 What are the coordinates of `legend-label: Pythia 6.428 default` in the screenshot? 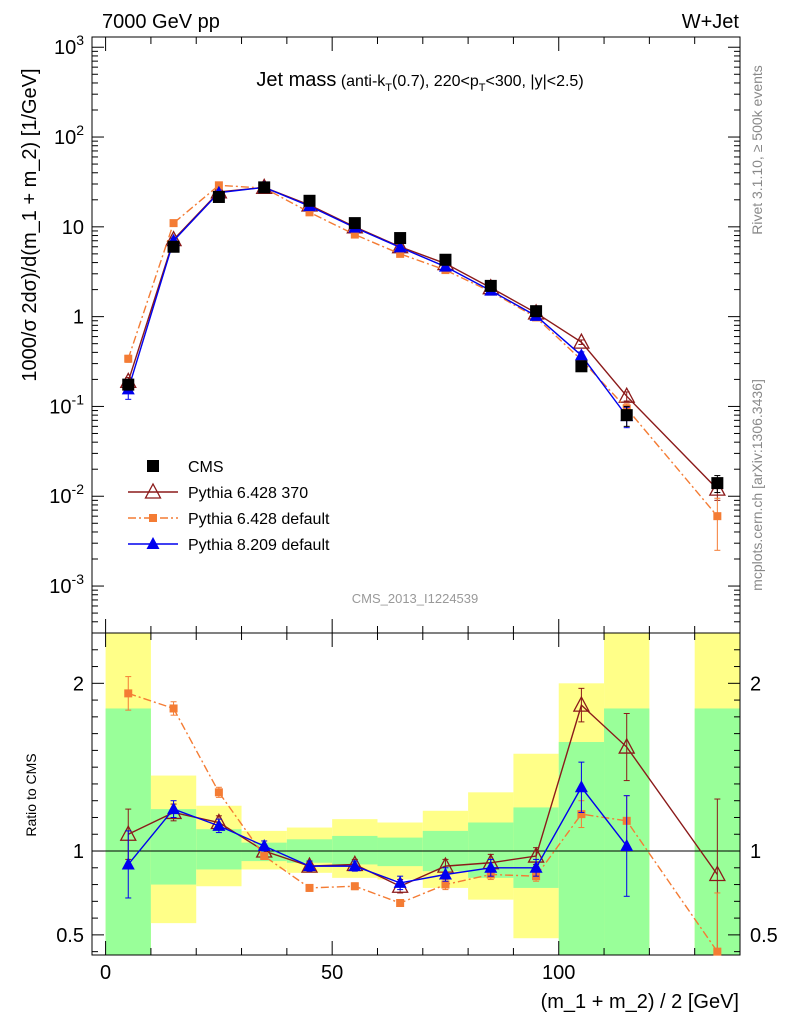 It's located at (259, 519).